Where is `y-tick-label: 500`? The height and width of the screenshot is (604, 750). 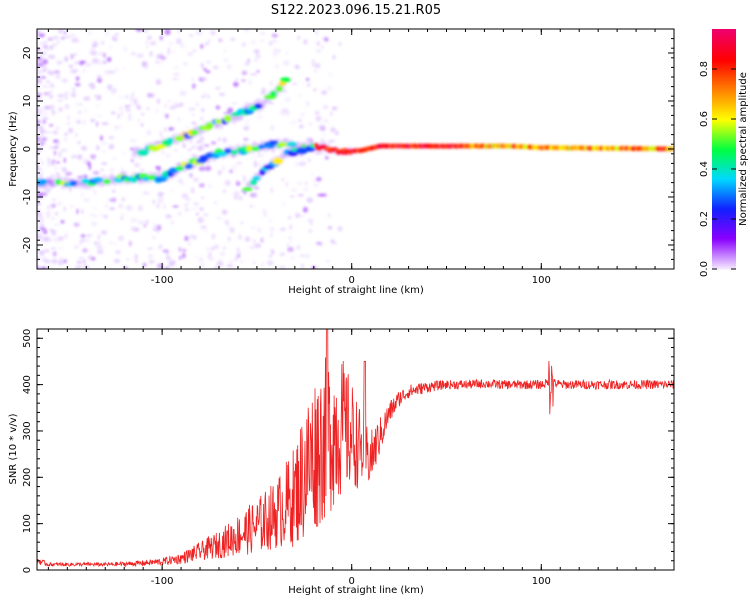
y-tick-label: 500 is located at coordinates (27, 338).